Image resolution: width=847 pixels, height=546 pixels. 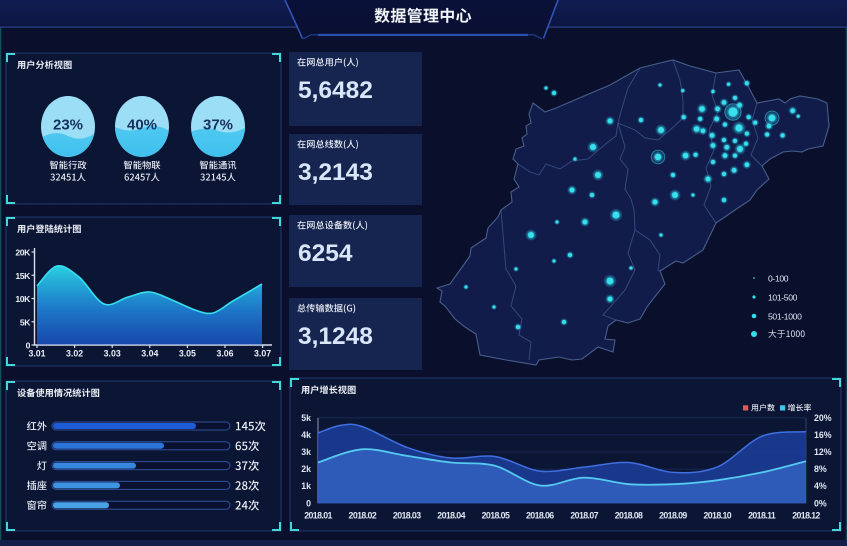 What do you see at coordinates (335, 172) in the screenshot?
I see `svg-text: 3,2143` at bounding box center [335, 172].